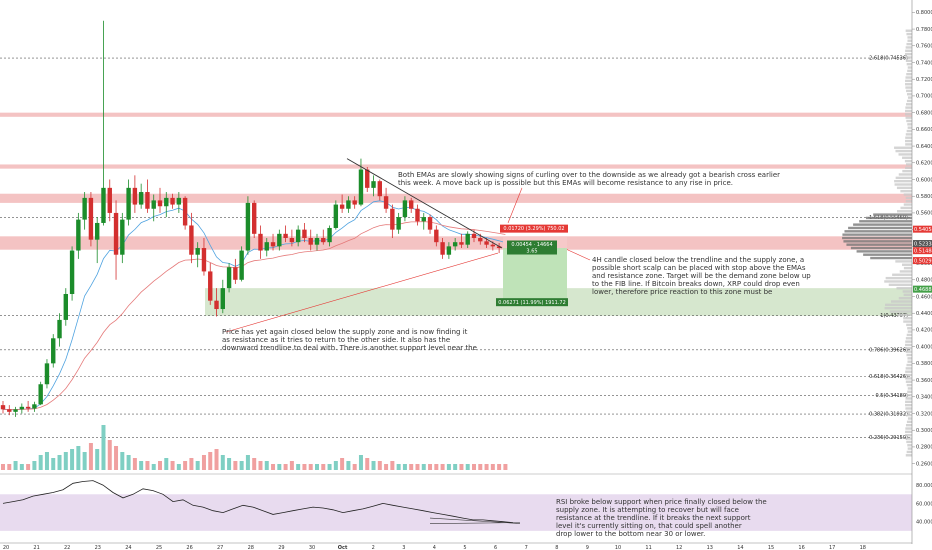  Describe the element at coordinates (495, 547) in the screenshot. I see `time-tick-label-16: 6` at that location.